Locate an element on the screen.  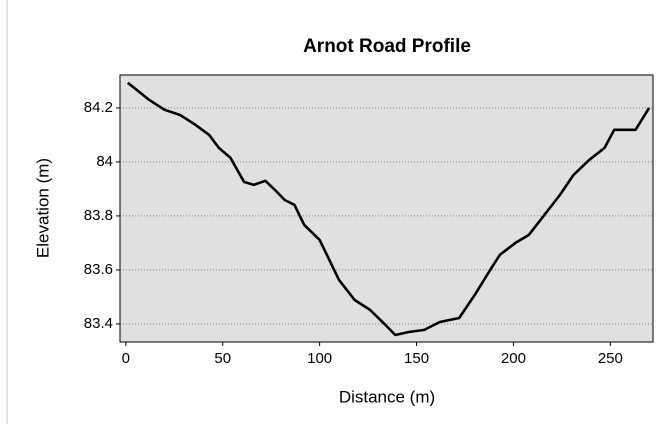
chart-title: Arnot Road Profile is located at coordinates (387, 46).